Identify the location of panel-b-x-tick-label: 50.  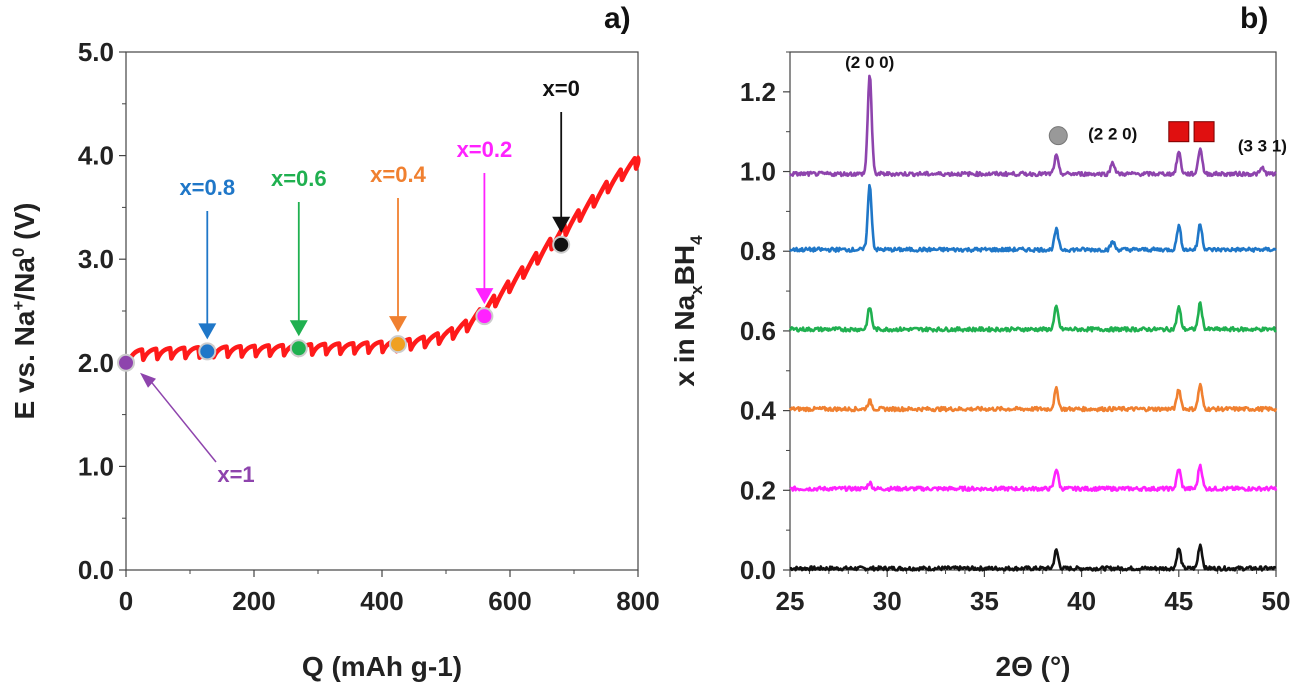
(1276, 601).